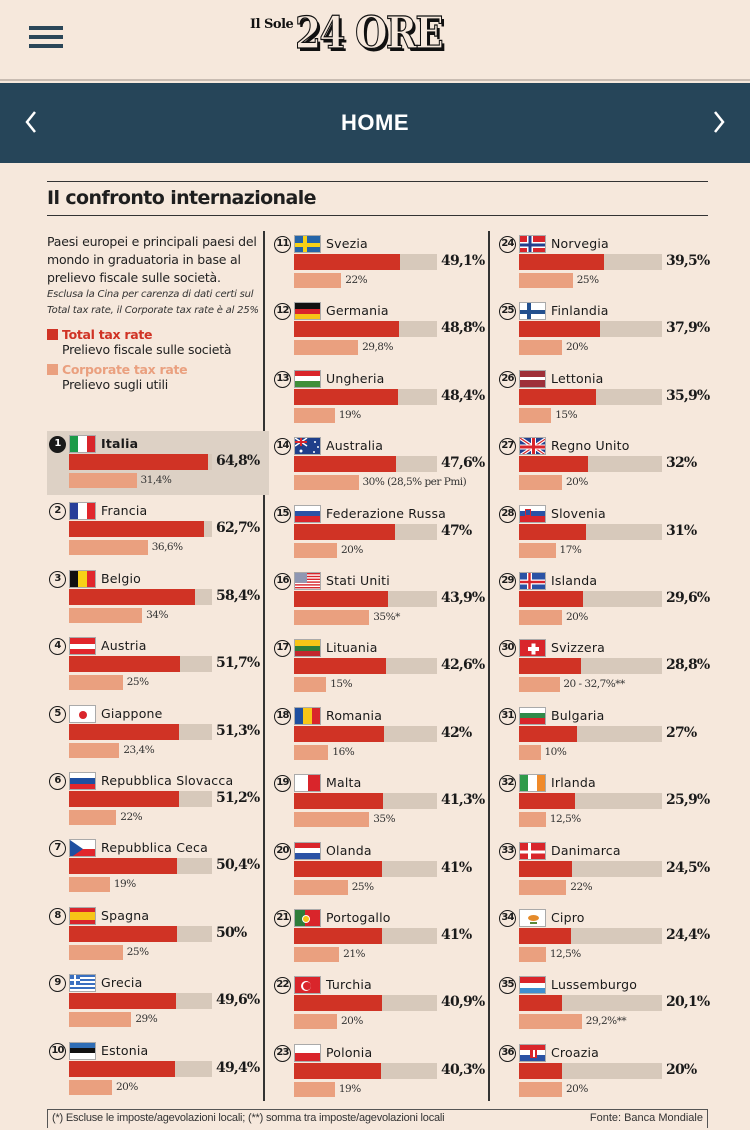  Describe the element at coordinates (359, 37) in the screenshot. I see `logo: Il Sole 24 ORE` at that location.